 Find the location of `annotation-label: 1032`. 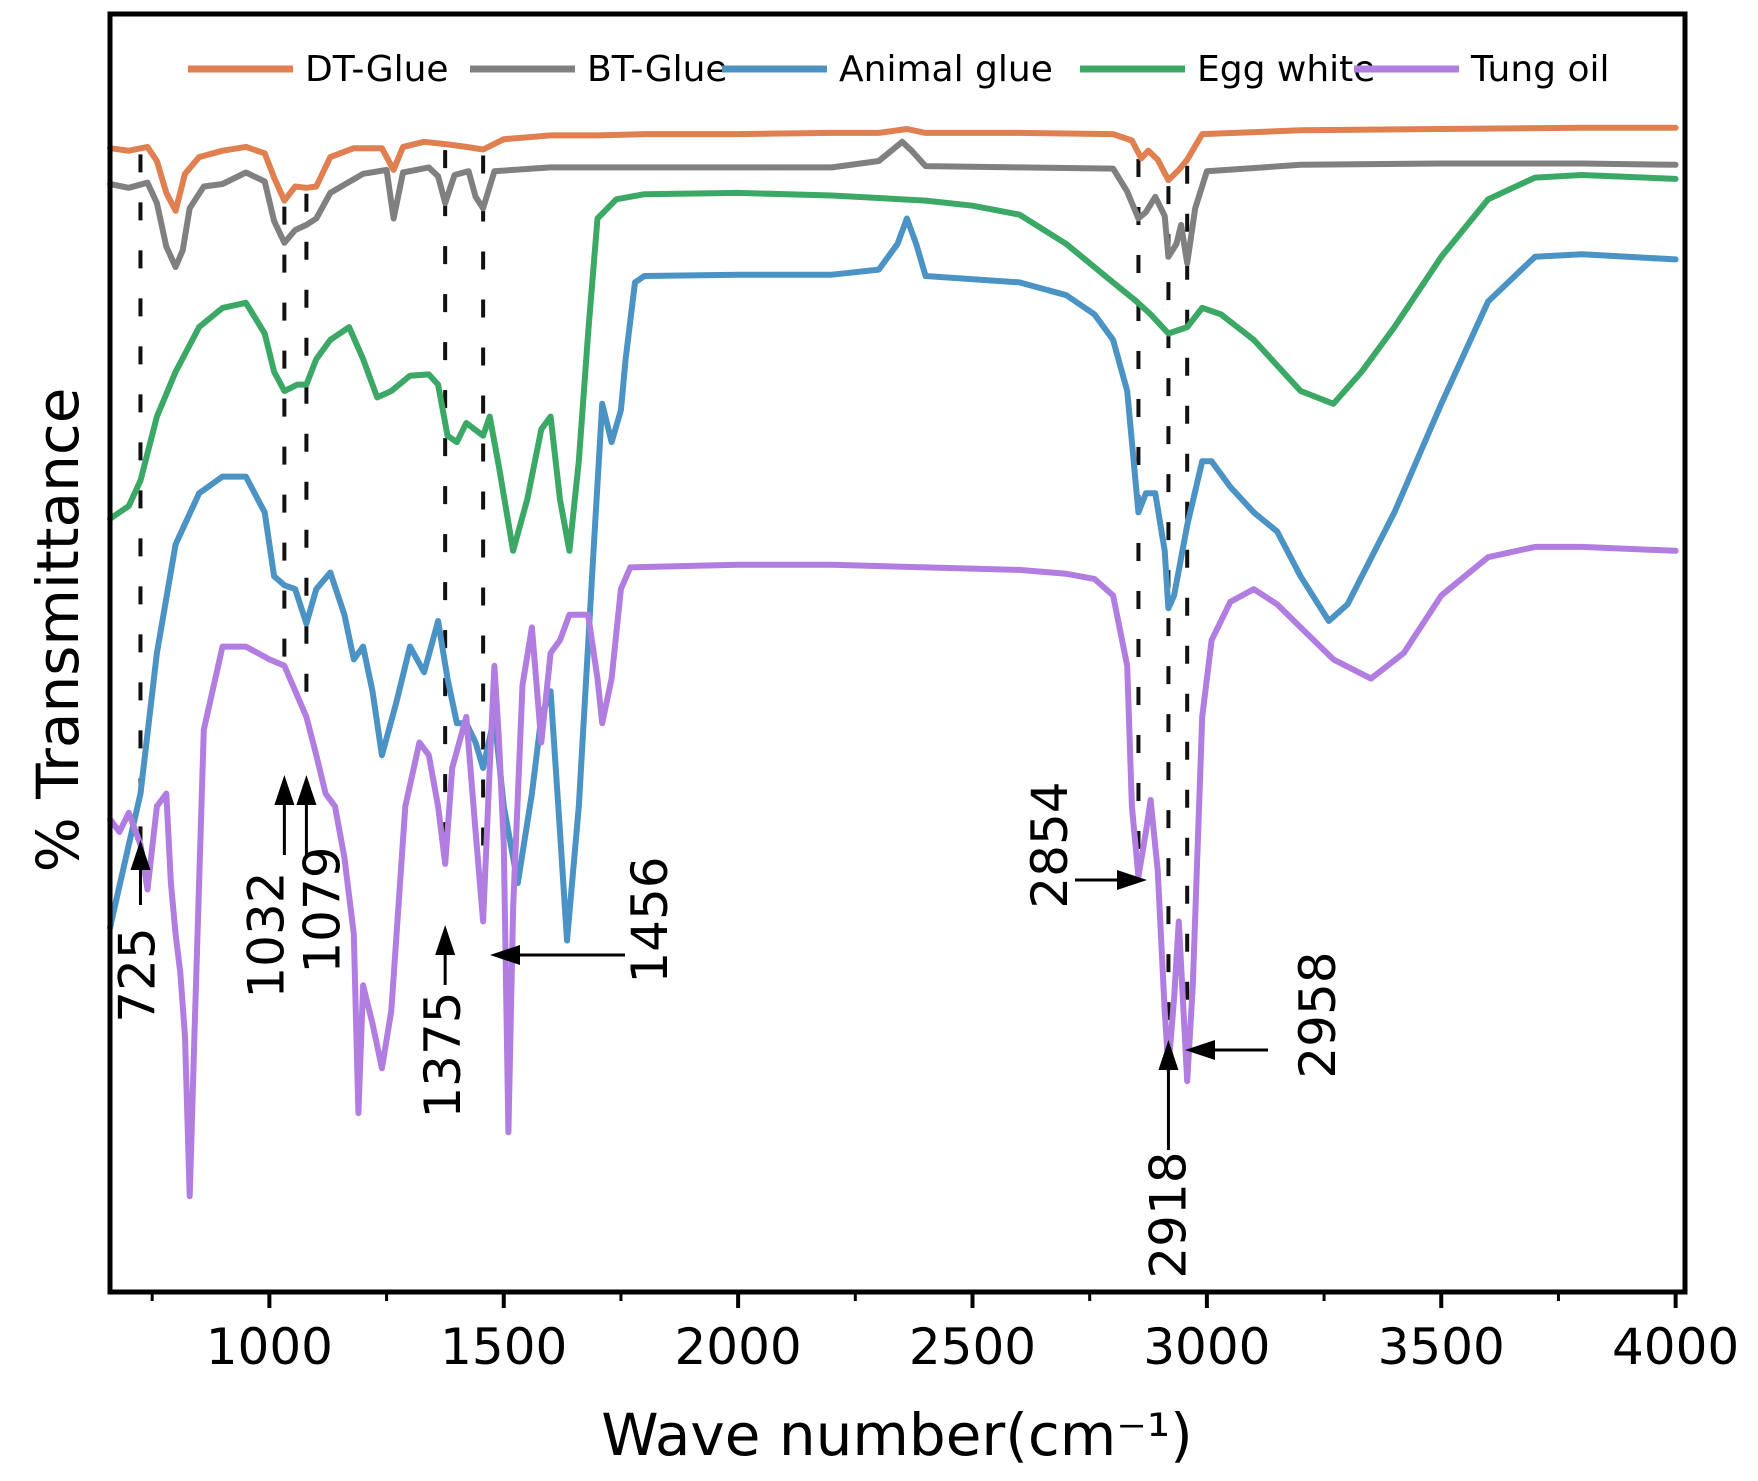

annotation-label: 1032 is located at coordinates (266, 934).